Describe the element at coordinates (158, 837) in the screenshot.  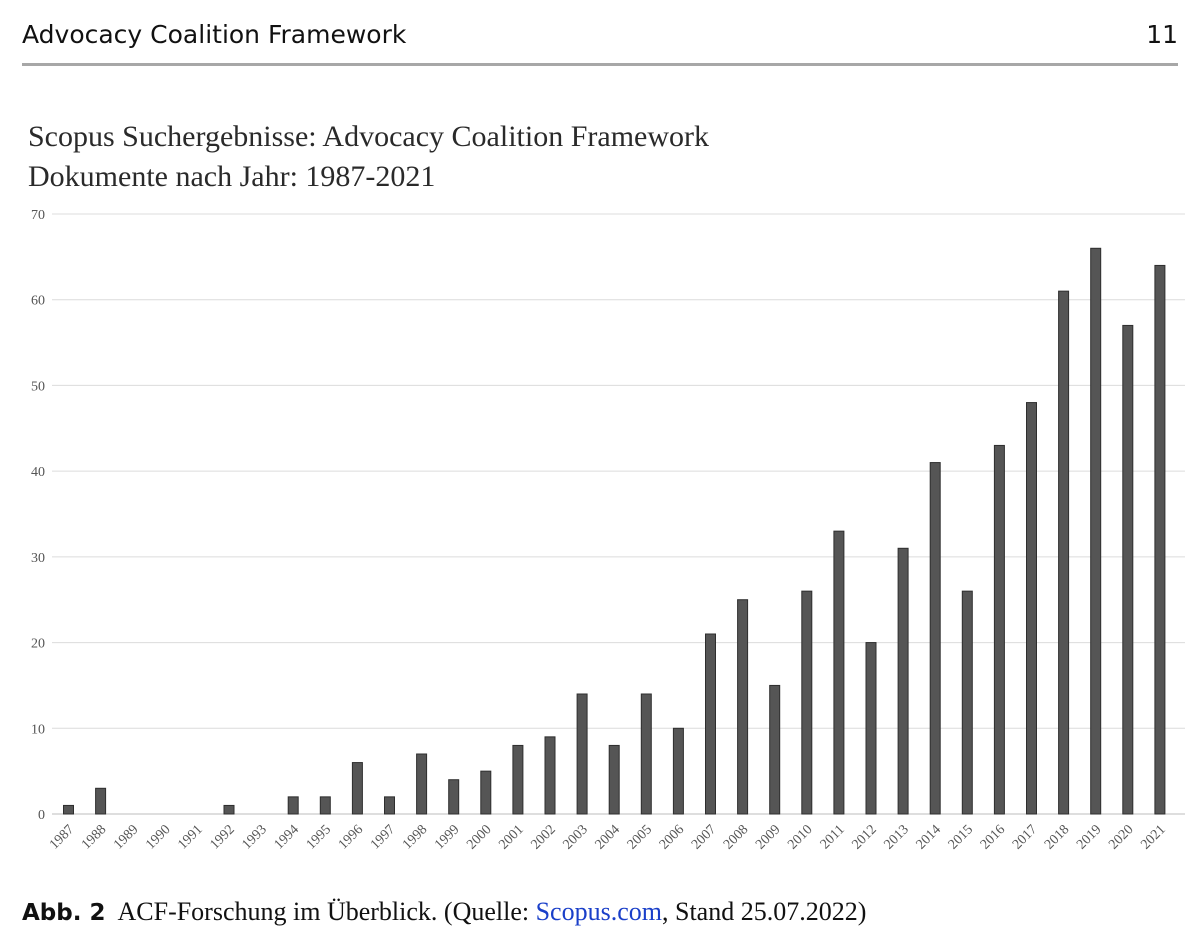
I see `x-tick-label: 1990` at that location.